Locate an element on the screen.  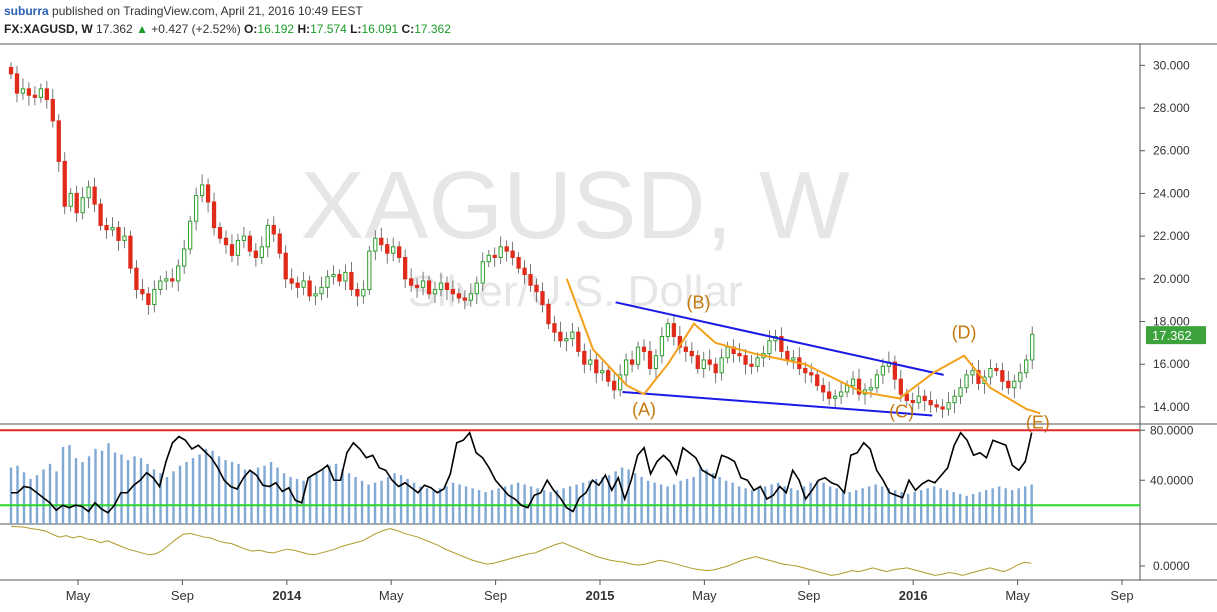
last-price-badge-label: 17.362 is located at coordinates (1172, 335).